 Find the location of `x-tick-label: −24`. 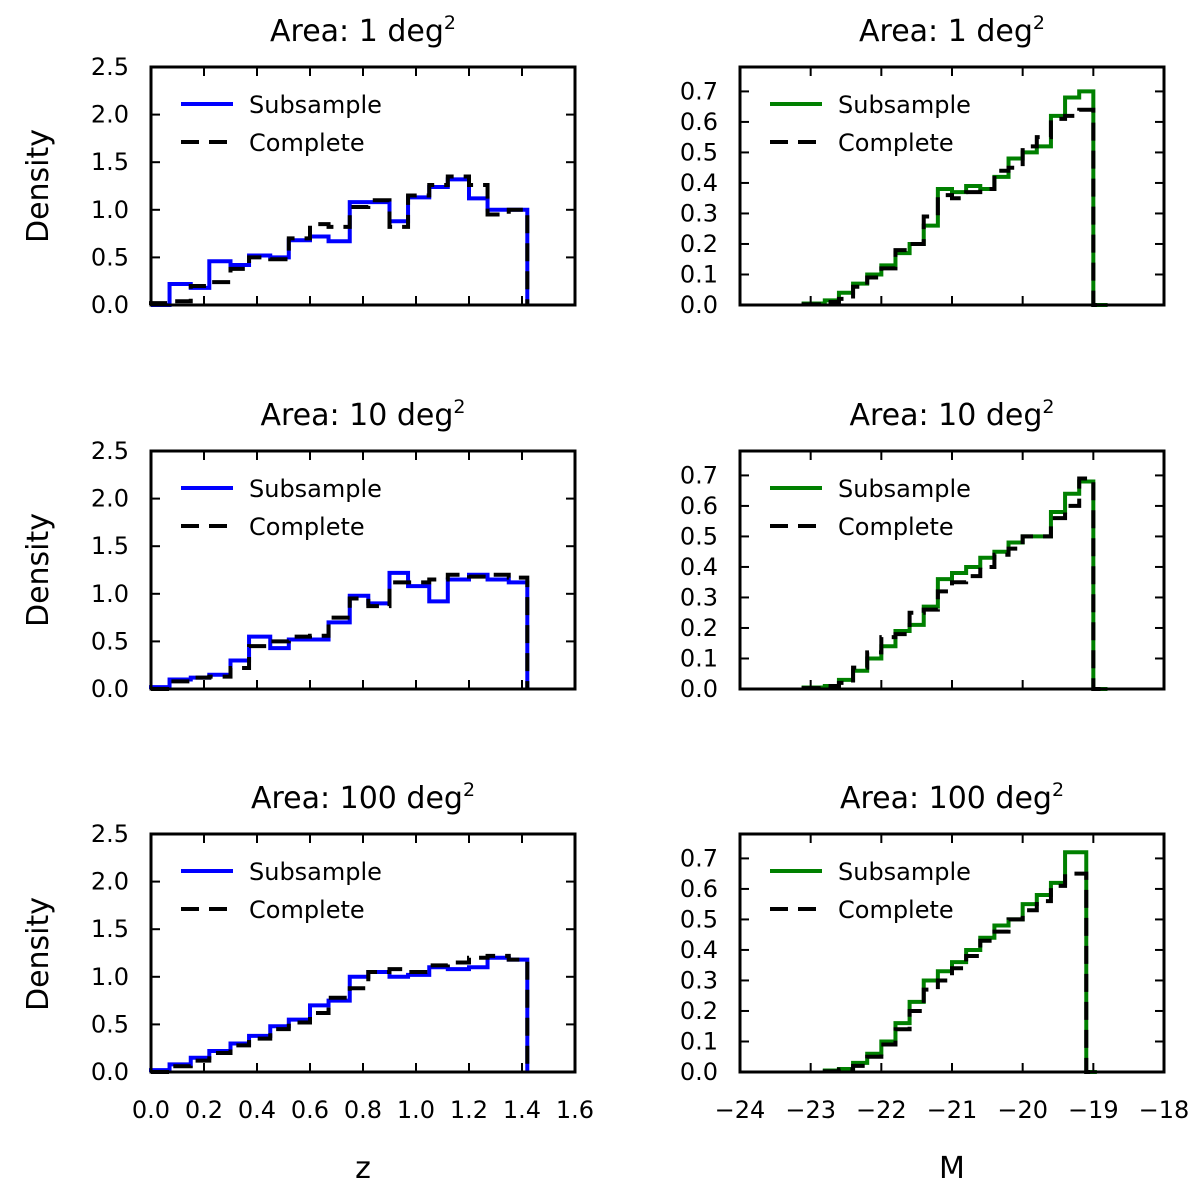

x-tick-label: −24 is located at coordinates (740, 1110).